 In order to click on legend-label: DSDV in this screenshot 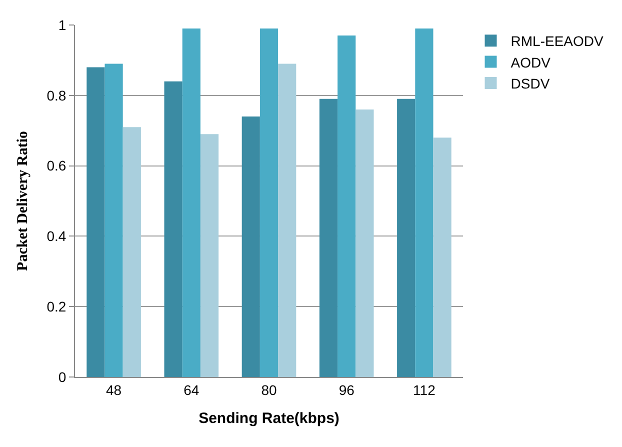, I will do `click(530, 83)`.